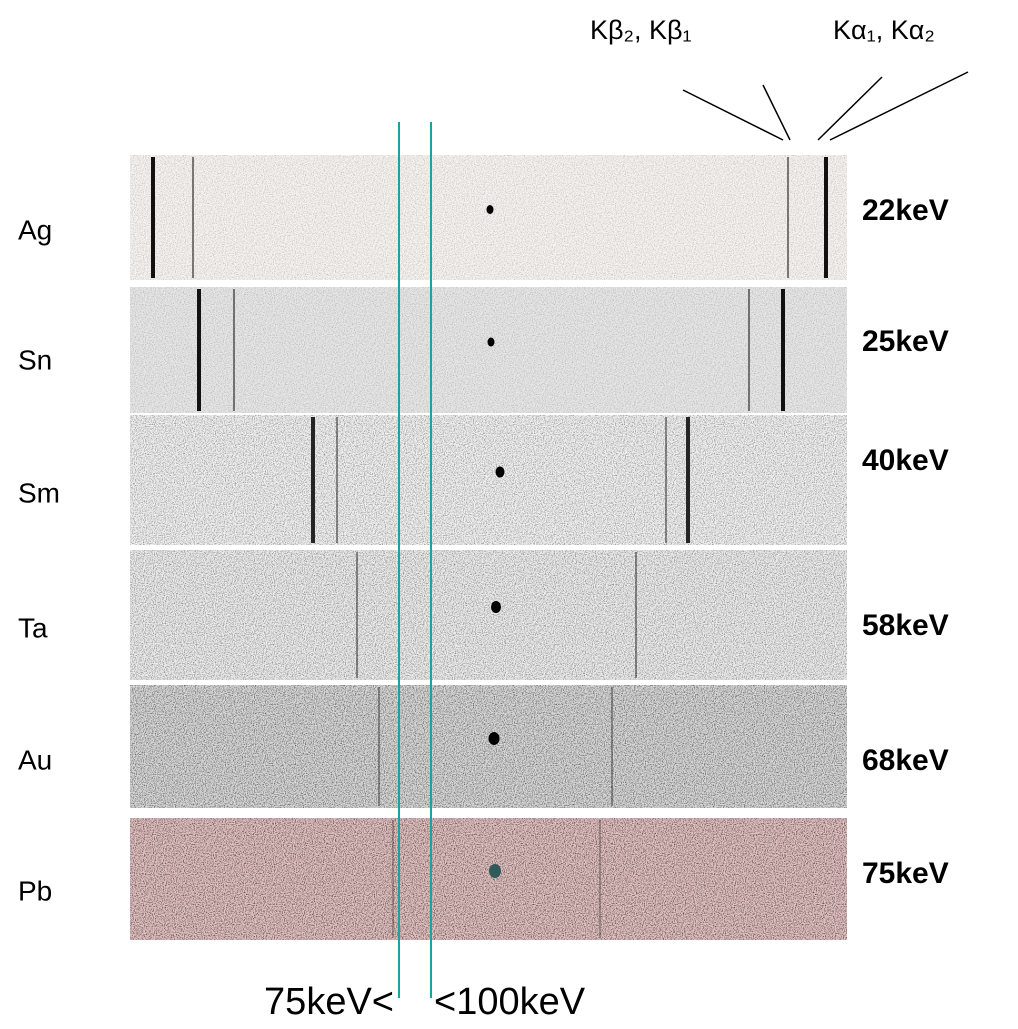 This screenshot has width=1018, height=1029. I want to click on k-beta-label: Kβ₂, Kβ₁, so click(641, 30).